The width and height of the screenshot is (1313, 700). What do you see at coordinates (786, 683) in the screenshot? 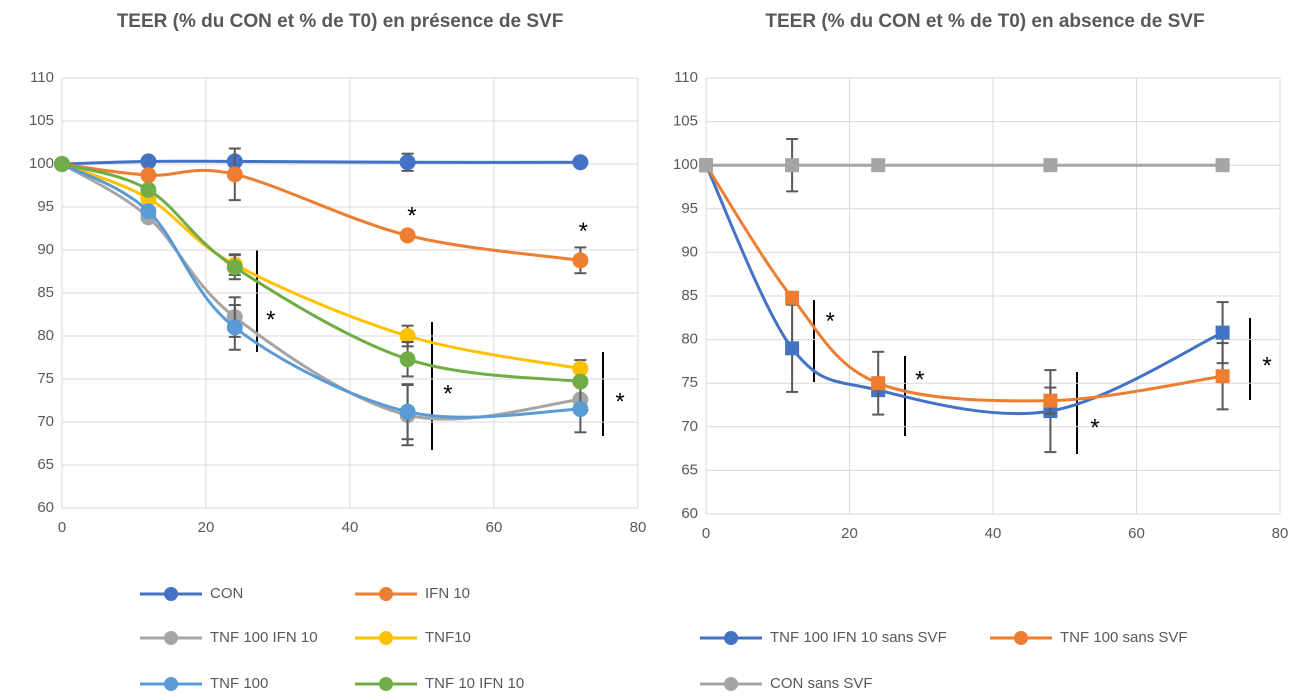
I see `legend-entry: CON sans SVF` at bounding box center [786, 683].